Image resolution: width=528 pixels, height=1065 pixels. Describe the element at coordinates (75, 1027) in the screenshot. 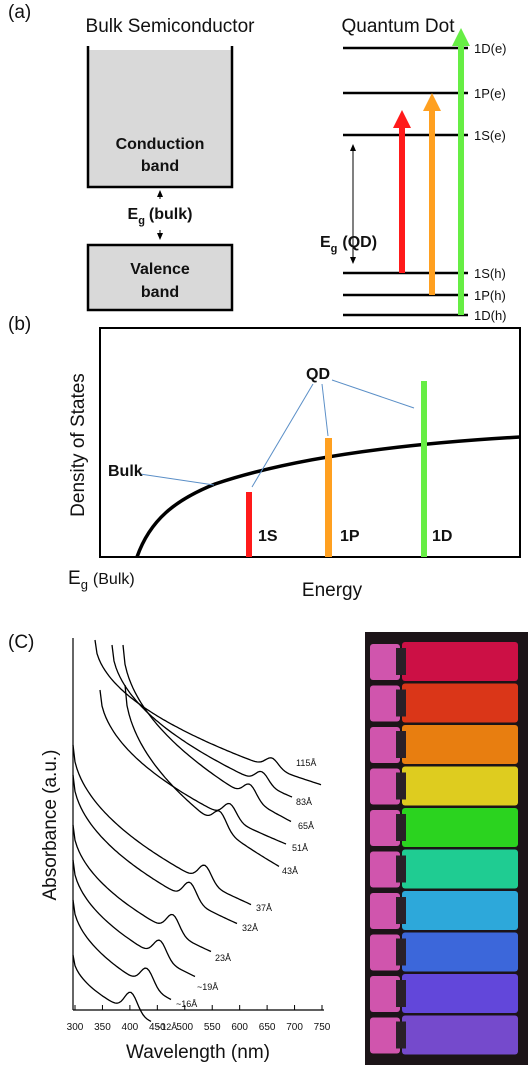

I see `x-tick-label: 300` at that location.